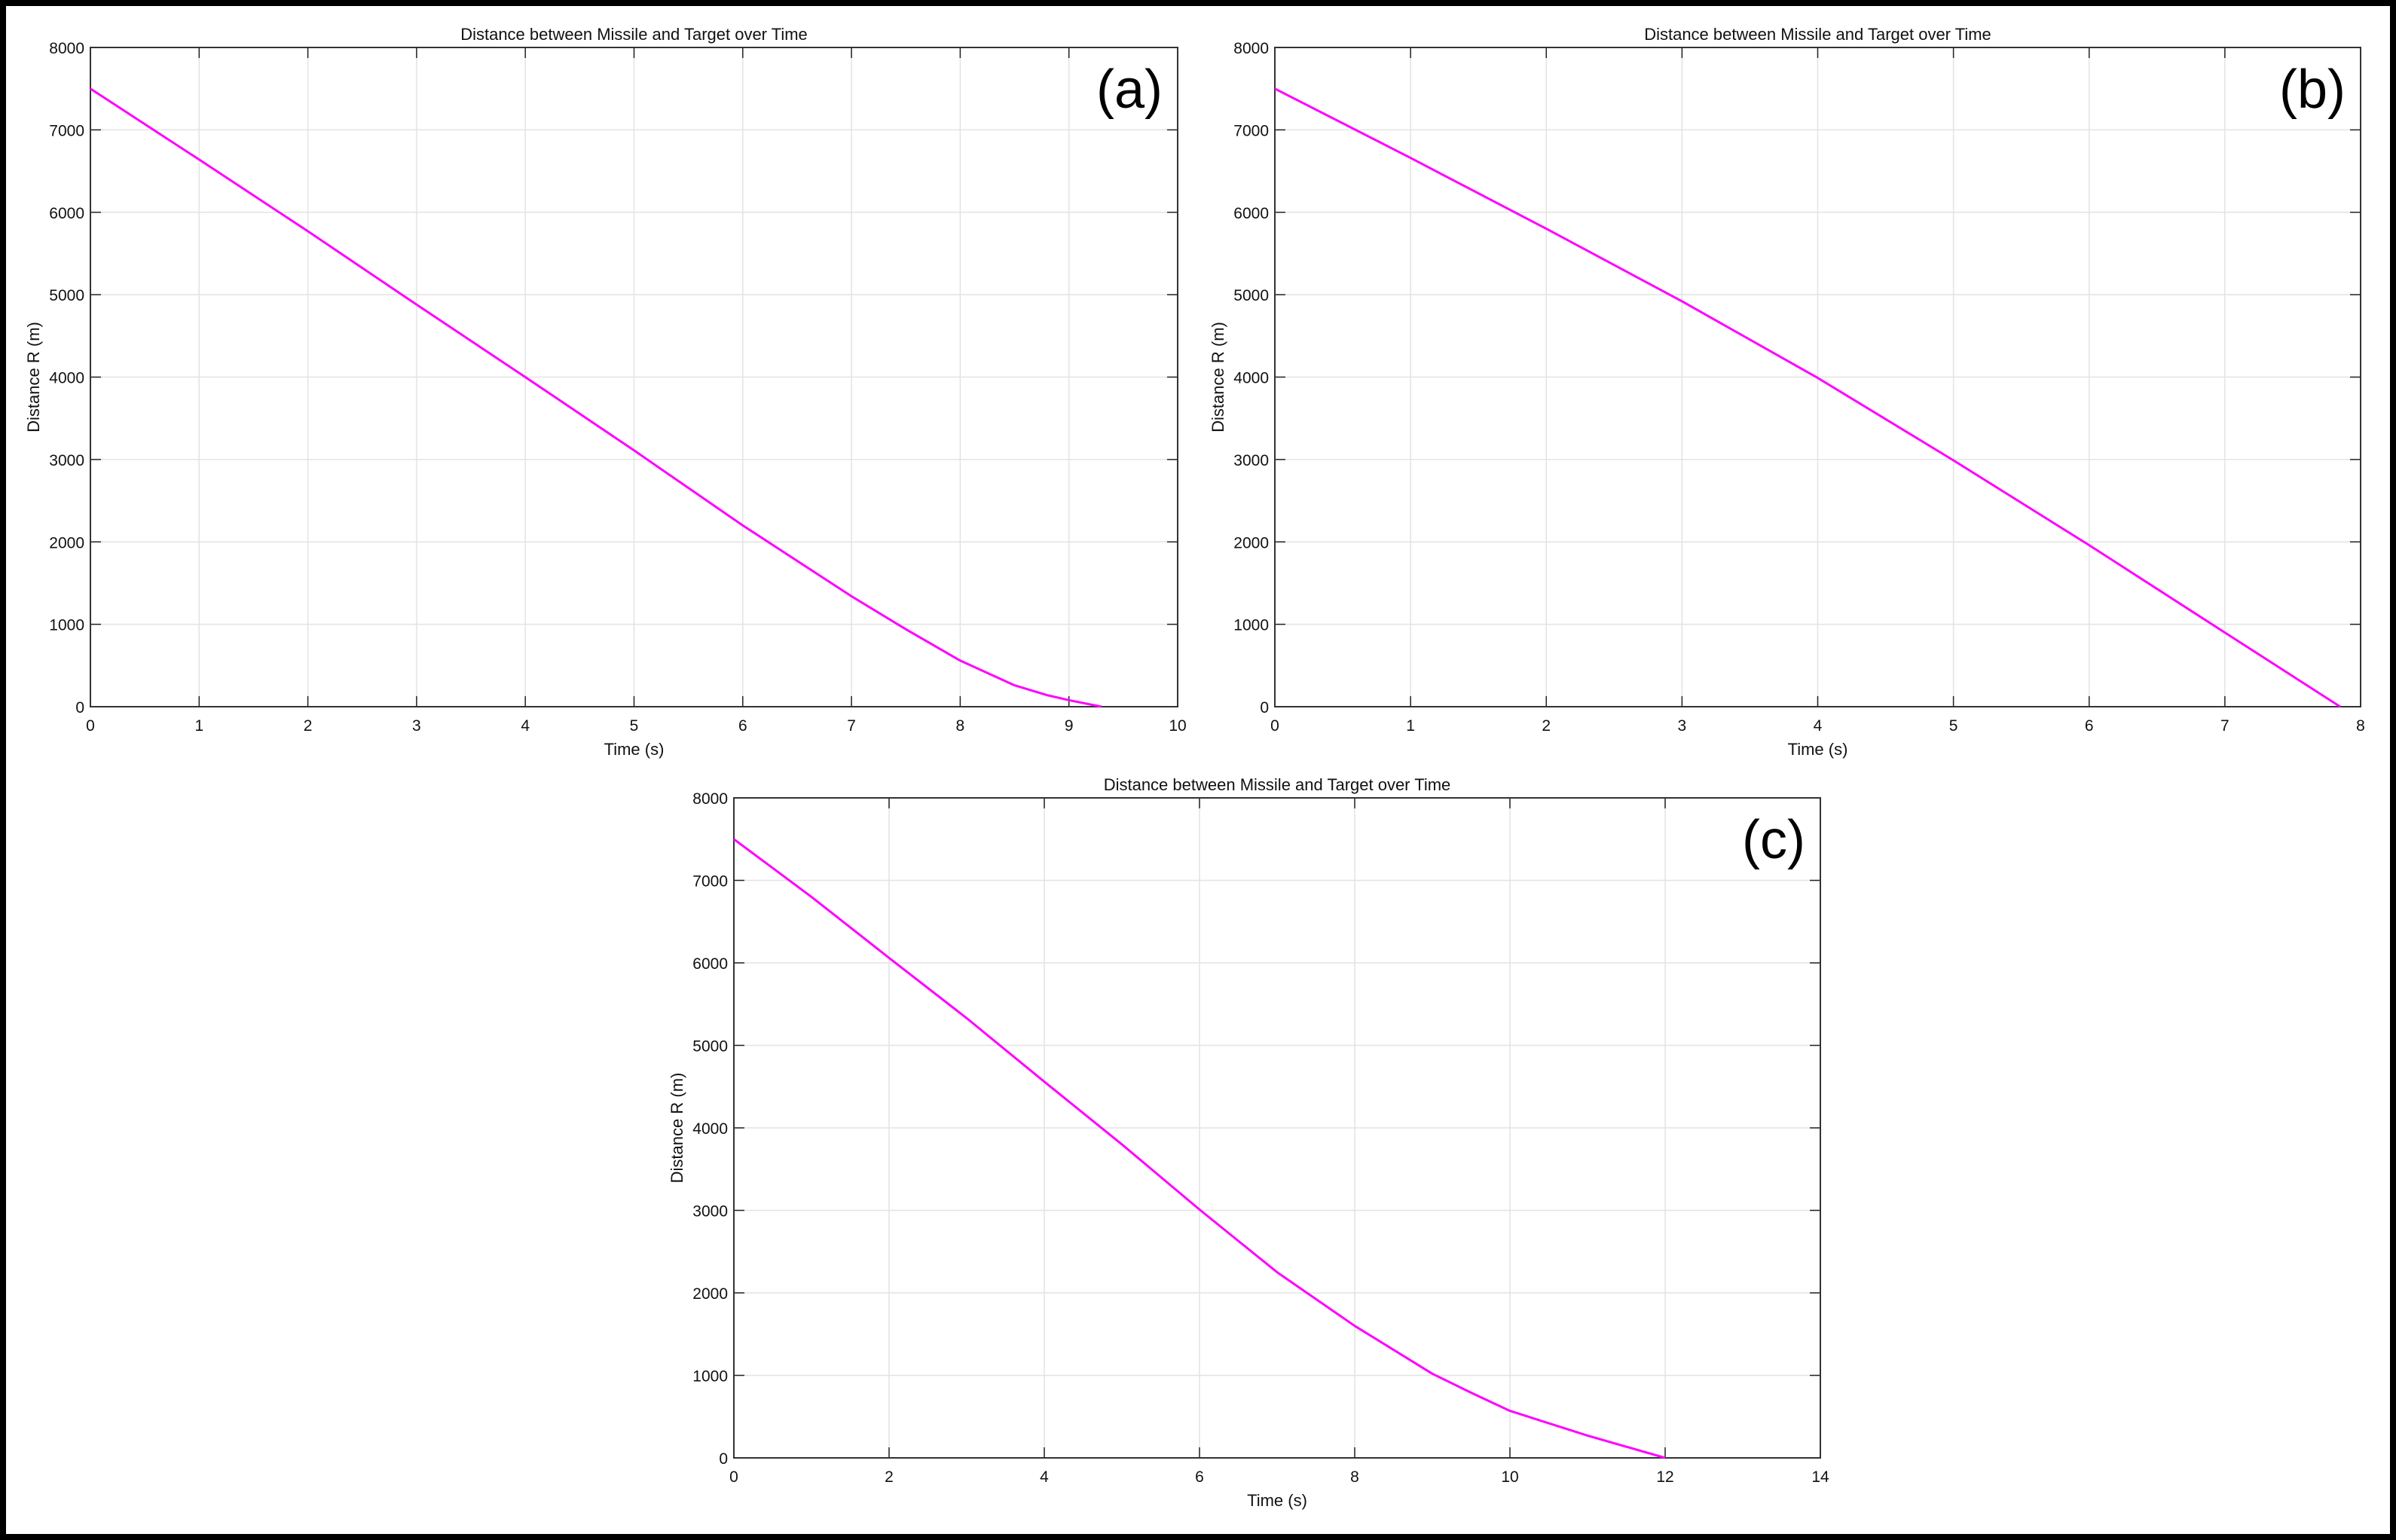 This screenshot has height=1540, width=2396. What do you see at coordinates (1129, 90) in the screenshot?
I see `panel-label: (a)` at bounding box center [1129, 90].